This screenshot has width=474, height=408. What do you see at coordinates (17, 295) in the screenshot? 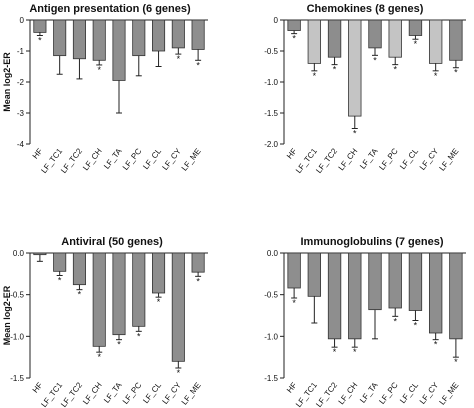
I see `y-tick-label-2-1: -0.5` at bounding box center [17, 295].